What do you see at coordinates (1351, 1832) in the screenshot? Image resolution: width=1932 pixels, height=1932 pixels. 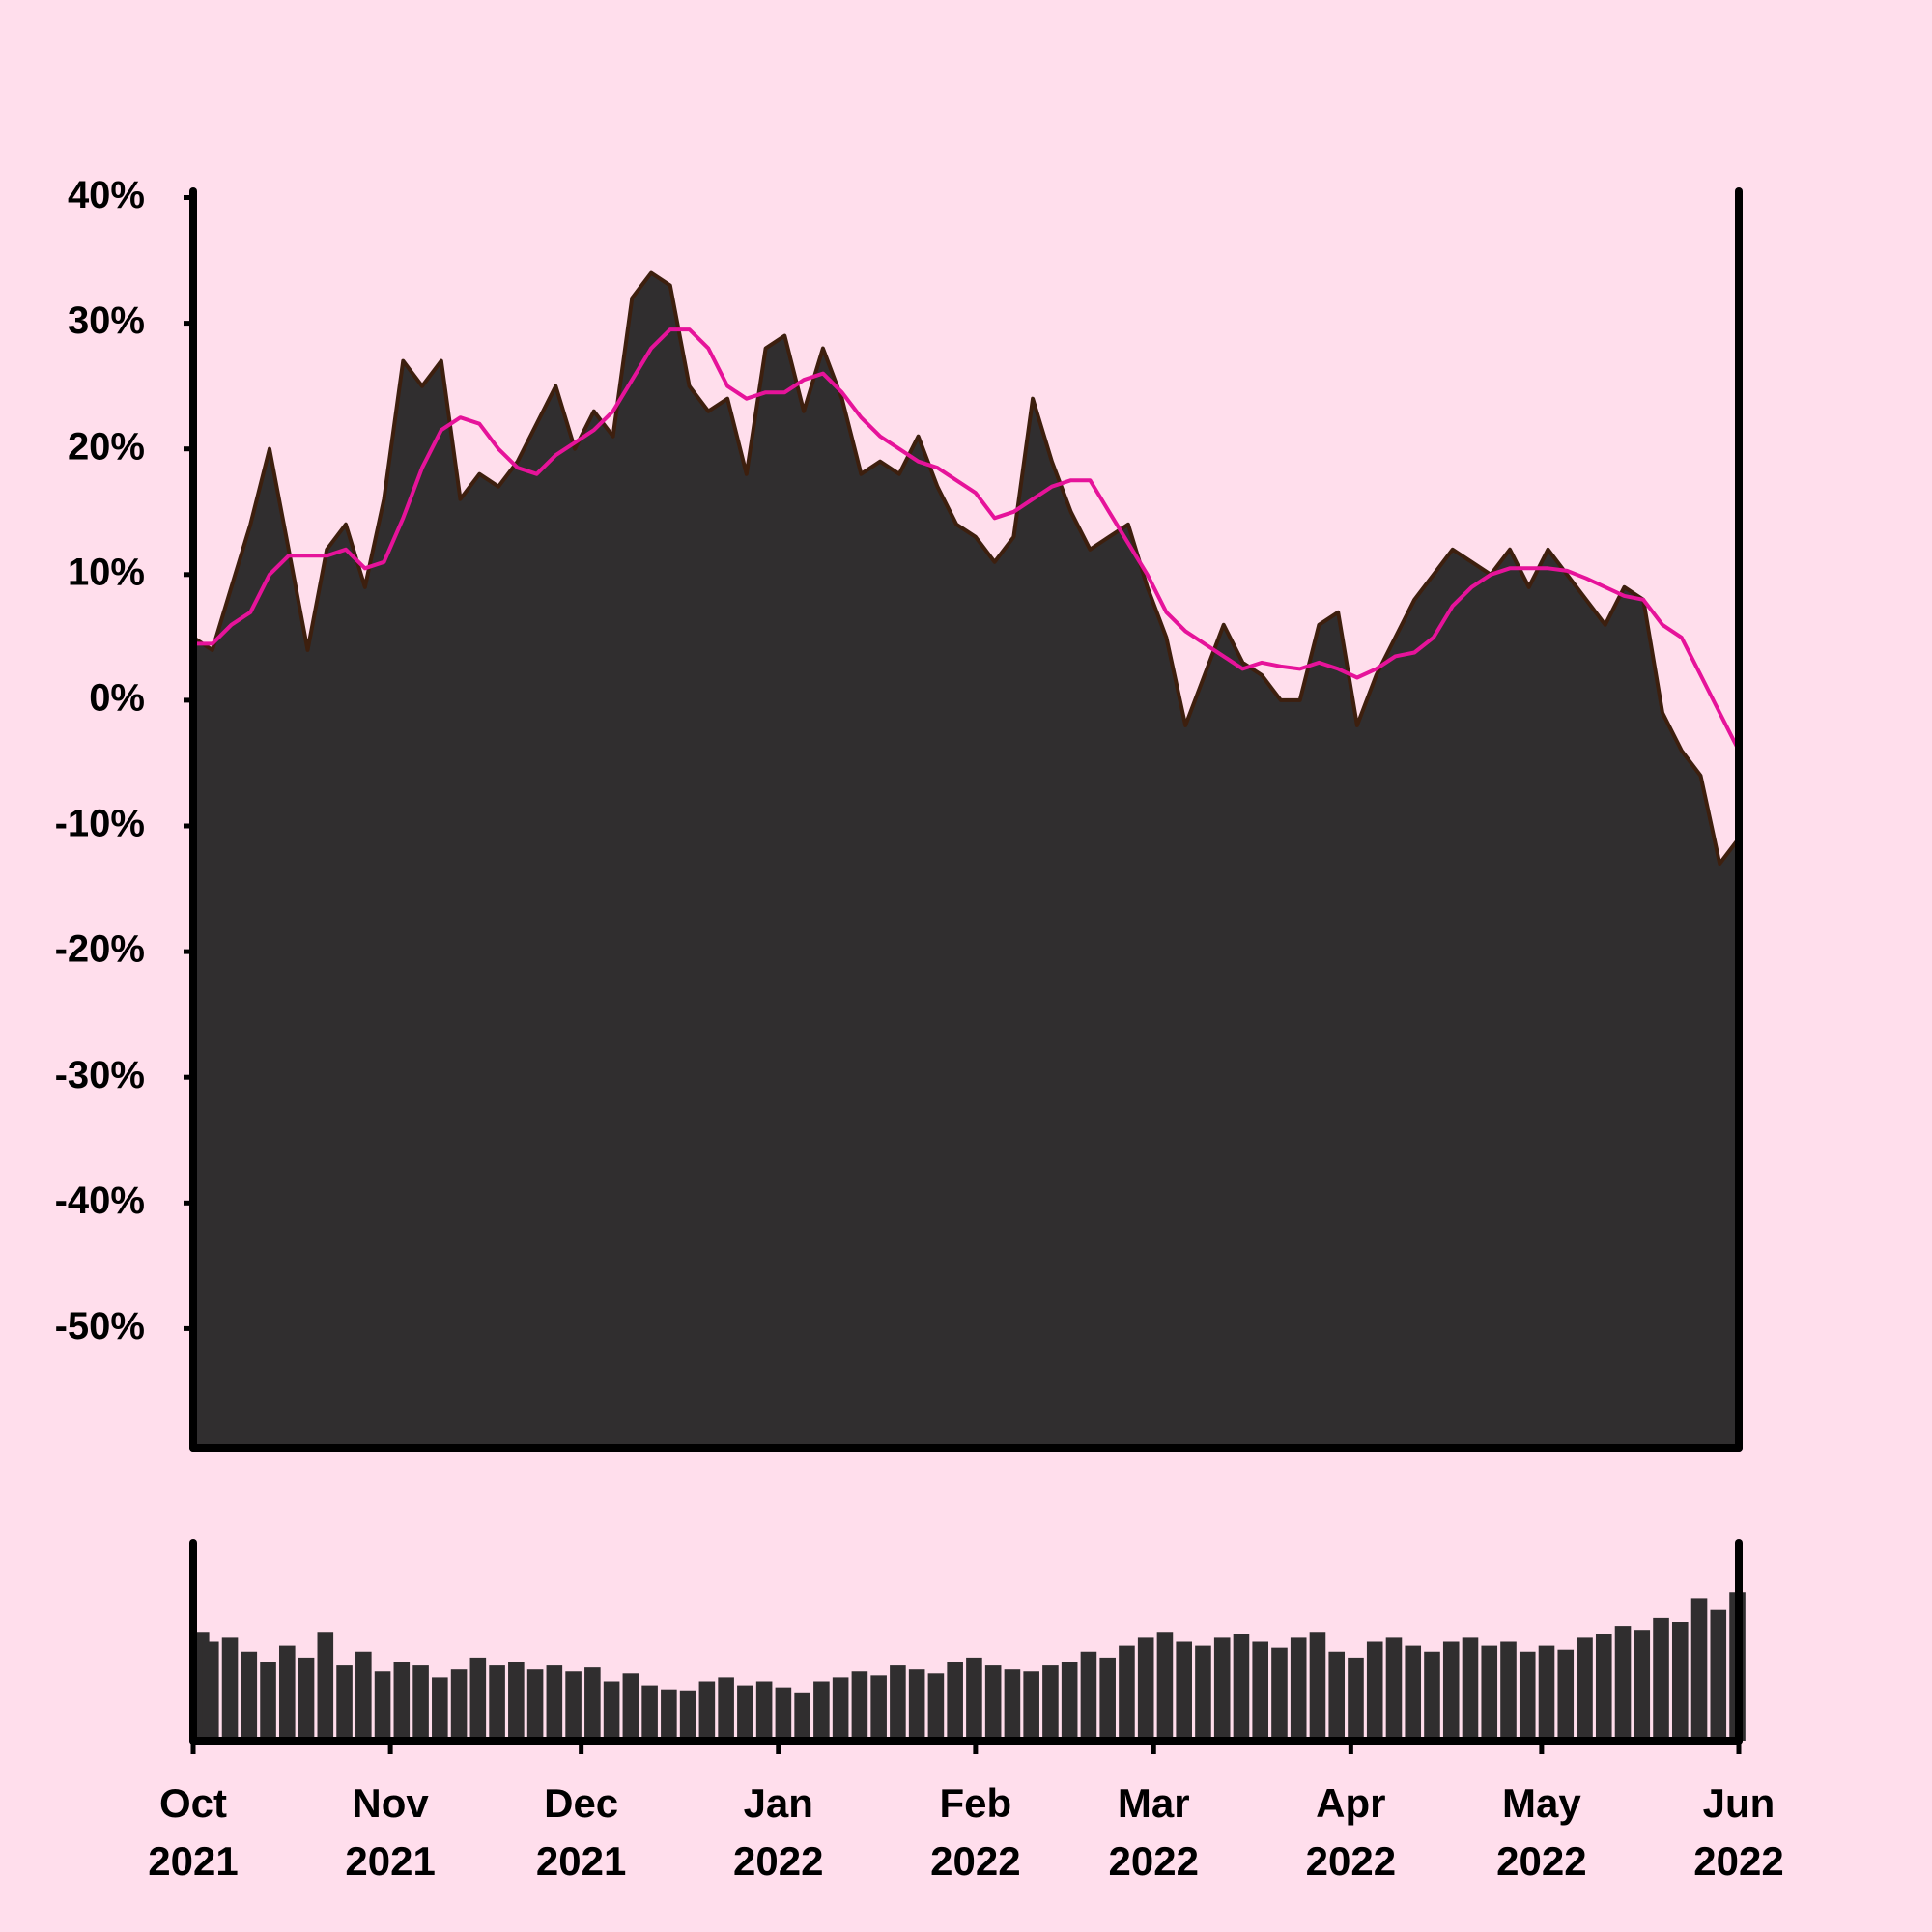 I see `x-tick-label: Apr 2022` at bounding box center [1351, 1832].